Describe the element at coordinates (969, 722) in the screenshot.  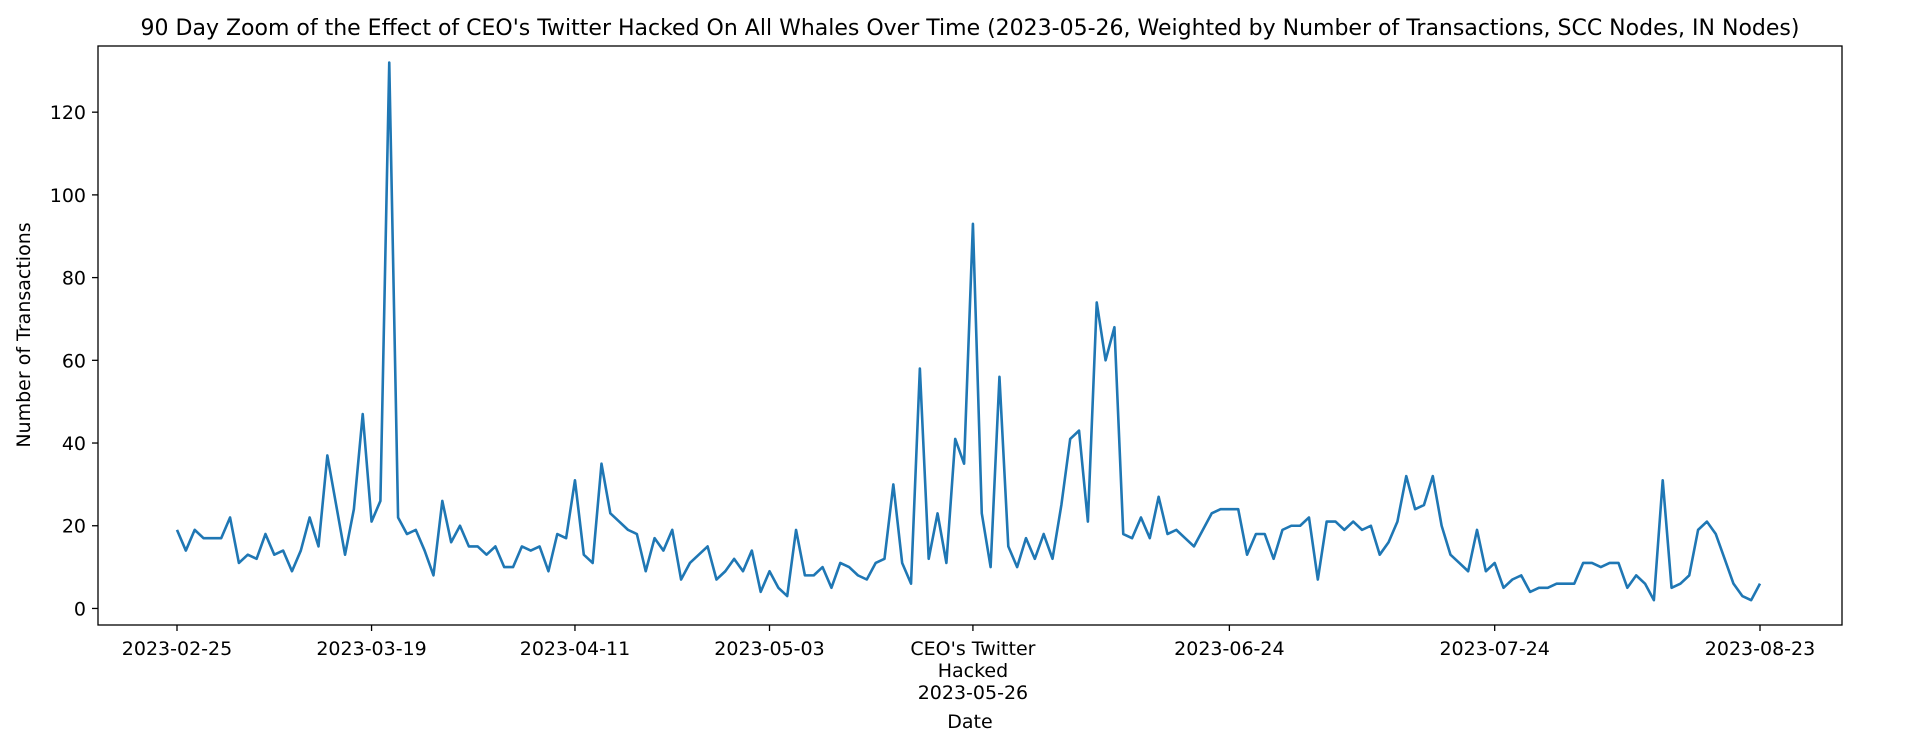
I see `x-axis-label: Date` at that location.